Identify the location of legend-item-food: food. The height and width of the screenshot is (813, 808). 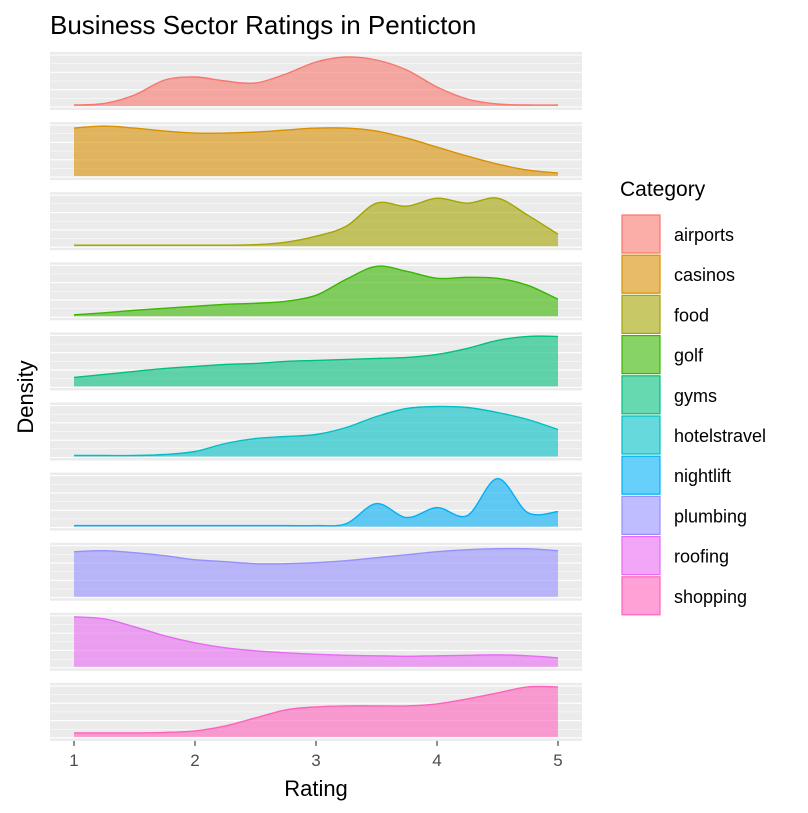
(665, 314).